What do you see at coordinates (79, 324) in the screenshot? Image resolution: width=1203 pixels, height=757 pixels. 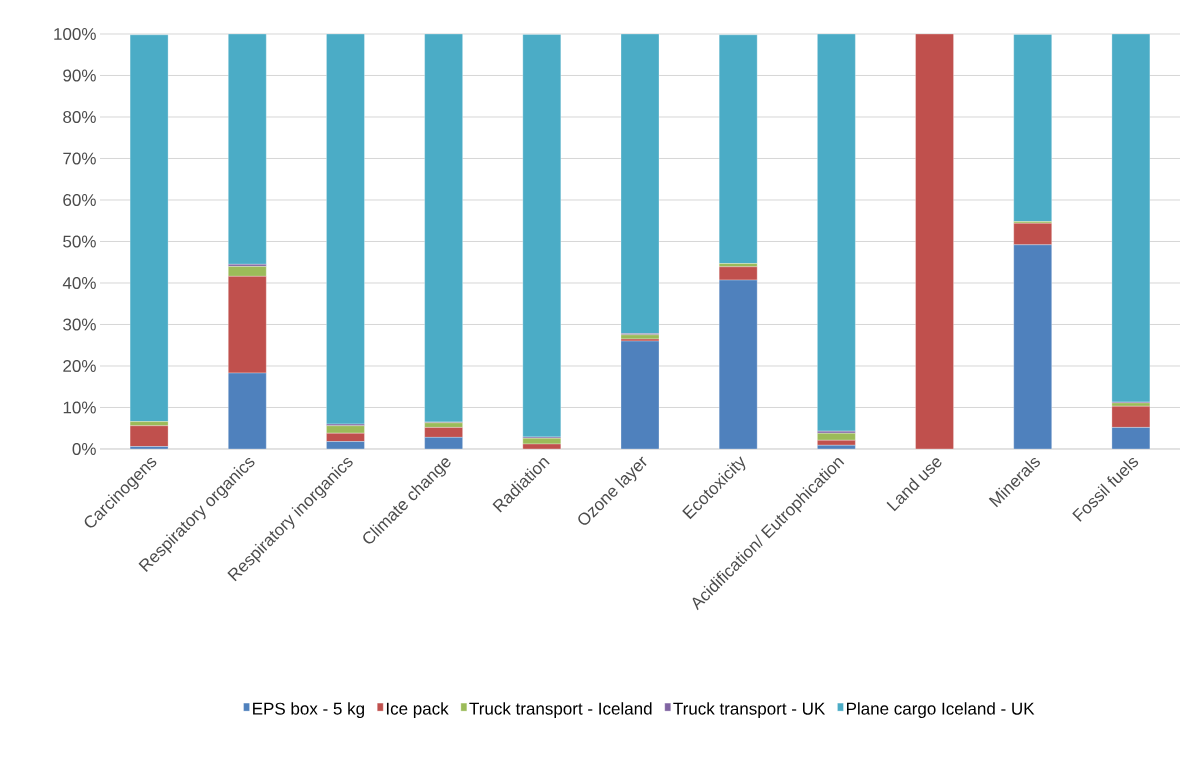 I see `y-tick-label: 30%` at bounding box center [79, 324].